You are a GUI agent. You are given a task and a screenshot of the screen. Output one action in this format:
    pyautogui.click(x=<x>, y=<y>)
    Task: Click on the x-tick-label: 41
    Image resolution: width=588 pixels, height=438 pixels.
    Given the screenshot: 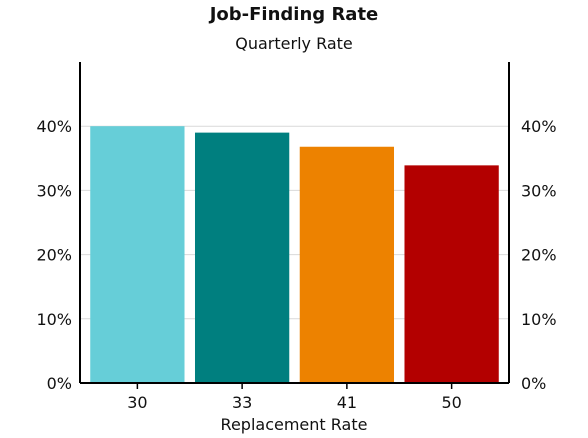 What is the action you would take?
    pyautogui.click(x=347, y=402)
    